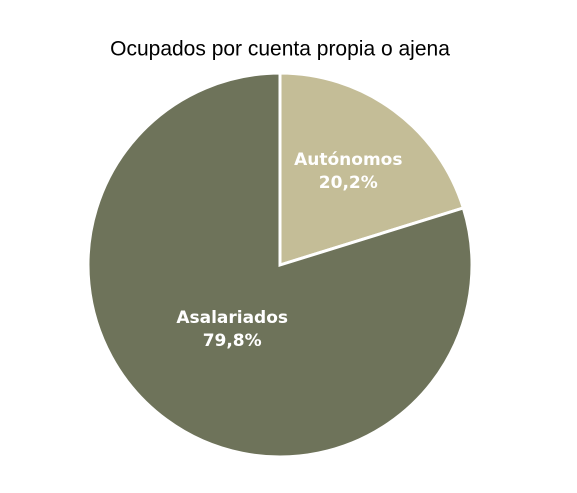 This screenshot has height=493, width=577. Describe the element at coordinates (348, 183) in the screenshot. I see `slice-value-label: 20,2%` at that location.